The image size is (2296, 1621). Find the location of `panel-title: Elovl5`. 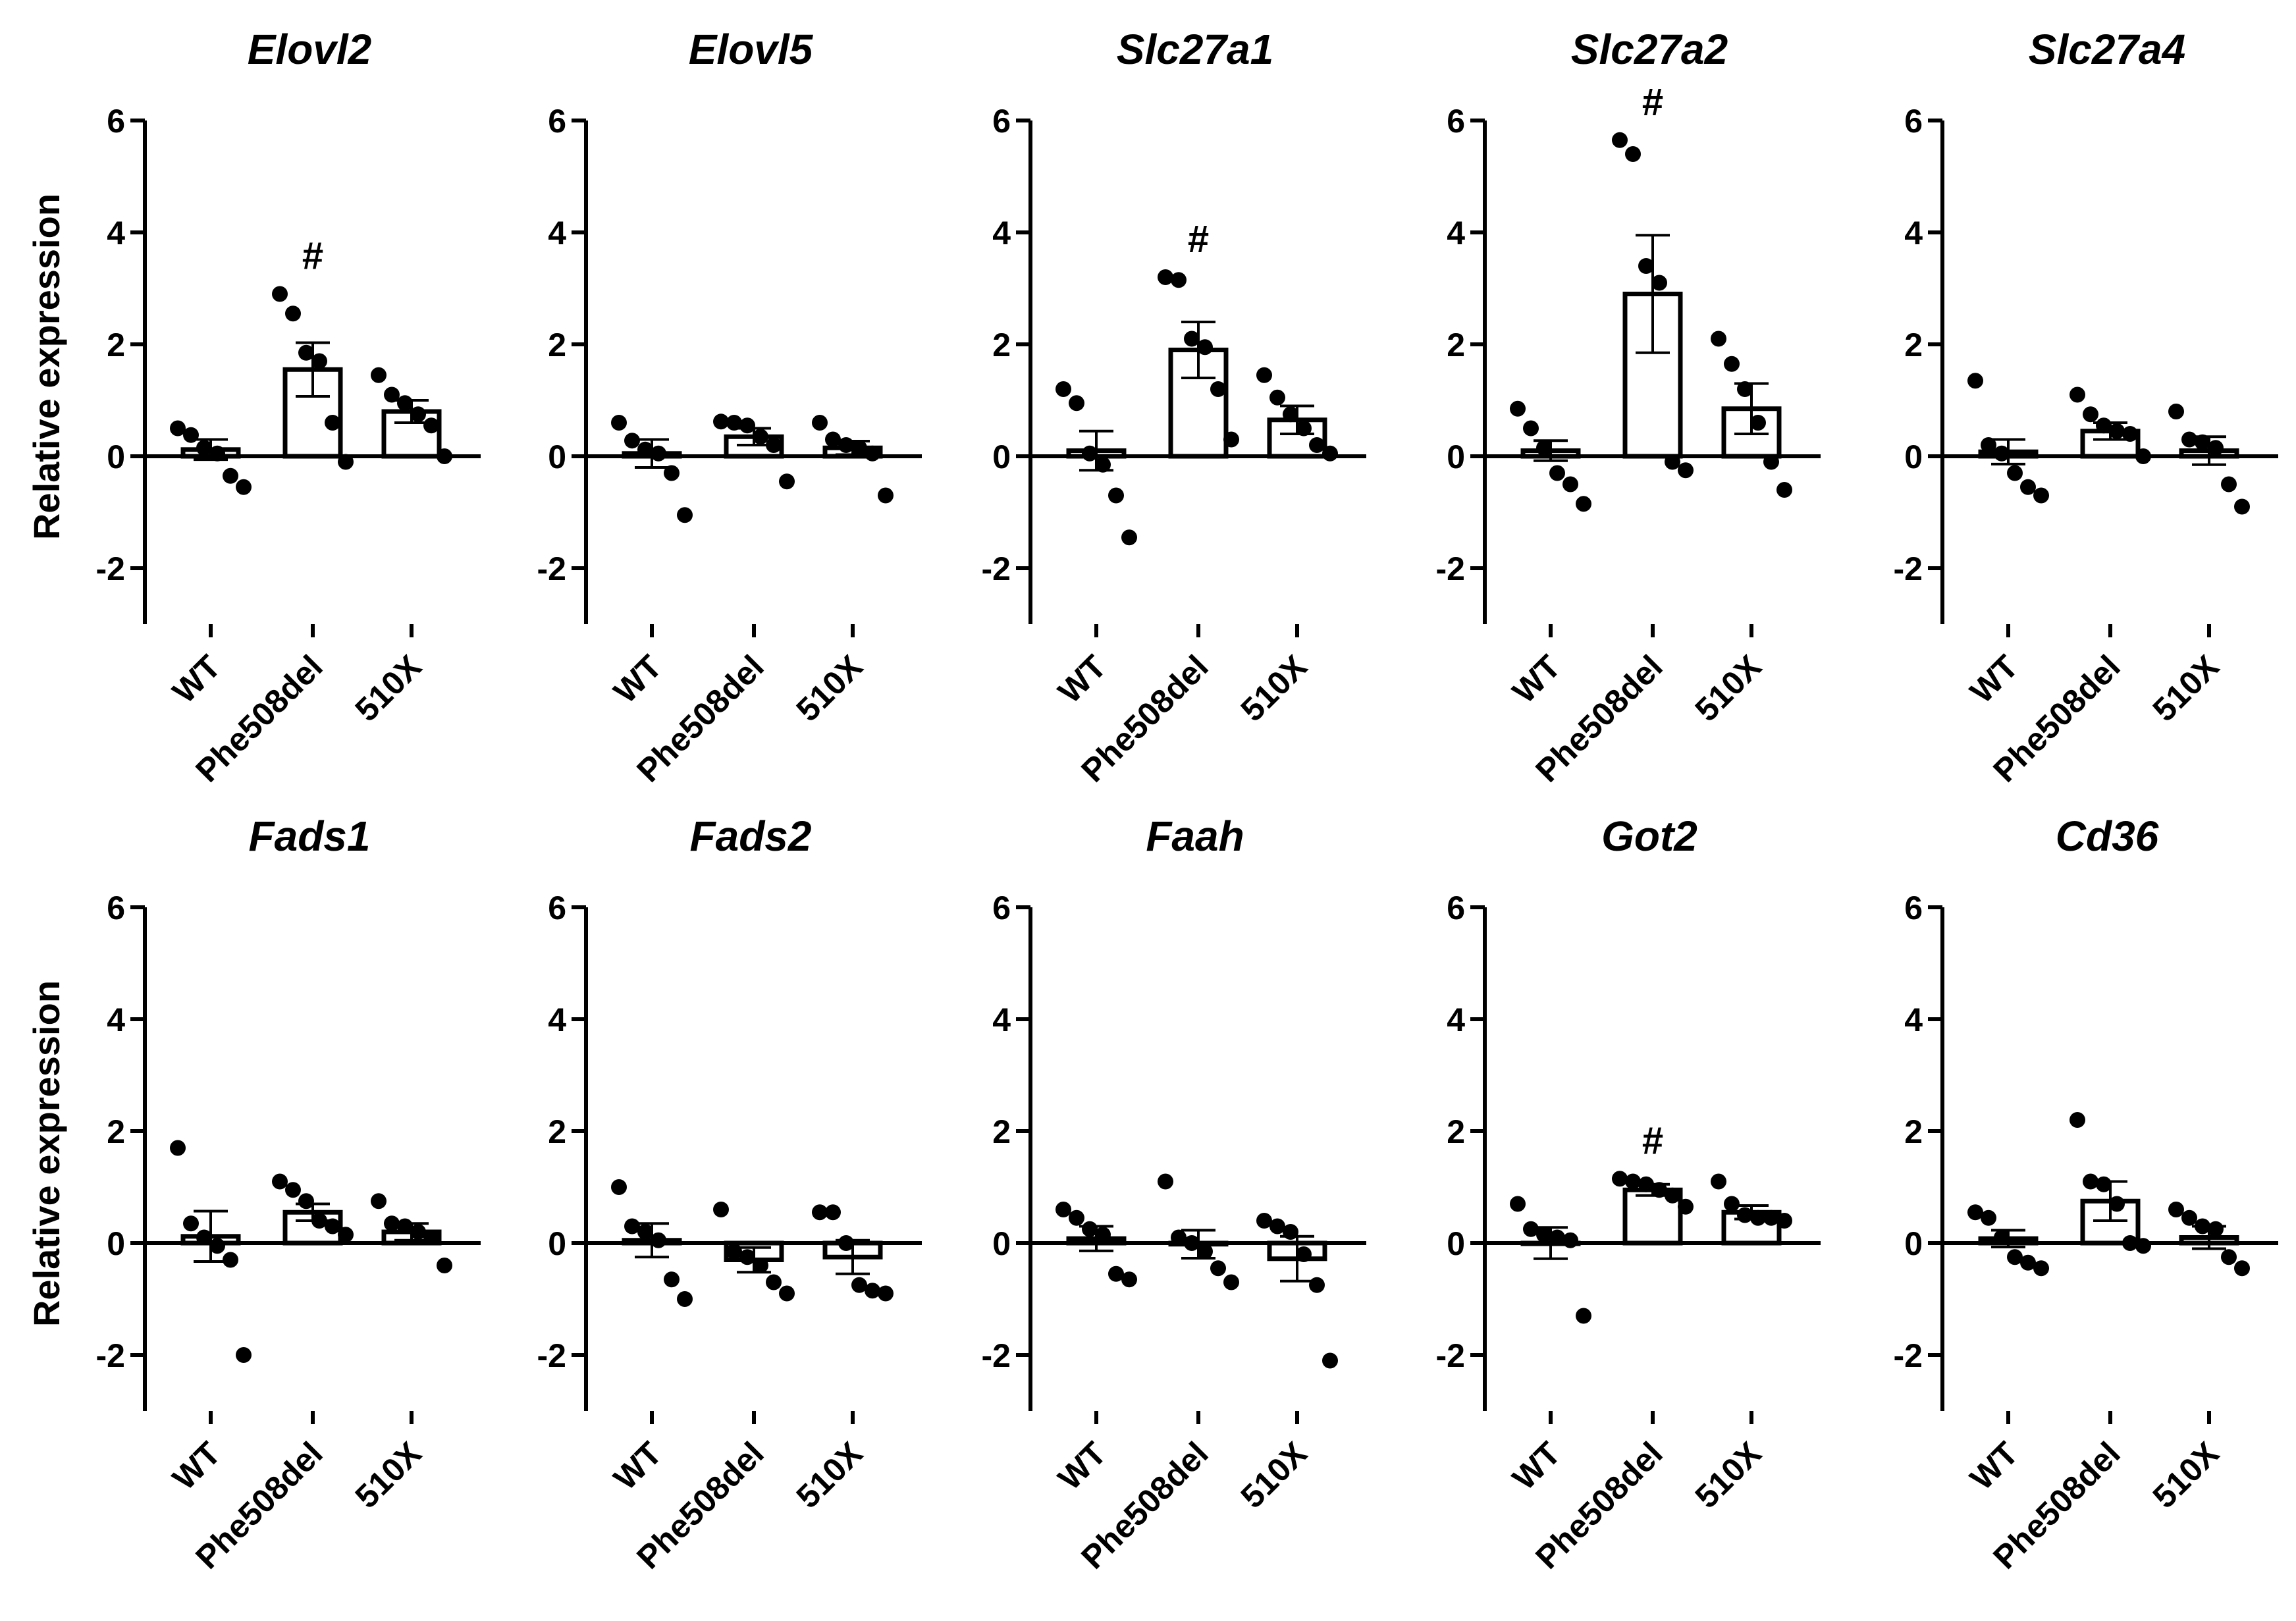

panel-title: Elovl5 is located at coordinates (751, 49).